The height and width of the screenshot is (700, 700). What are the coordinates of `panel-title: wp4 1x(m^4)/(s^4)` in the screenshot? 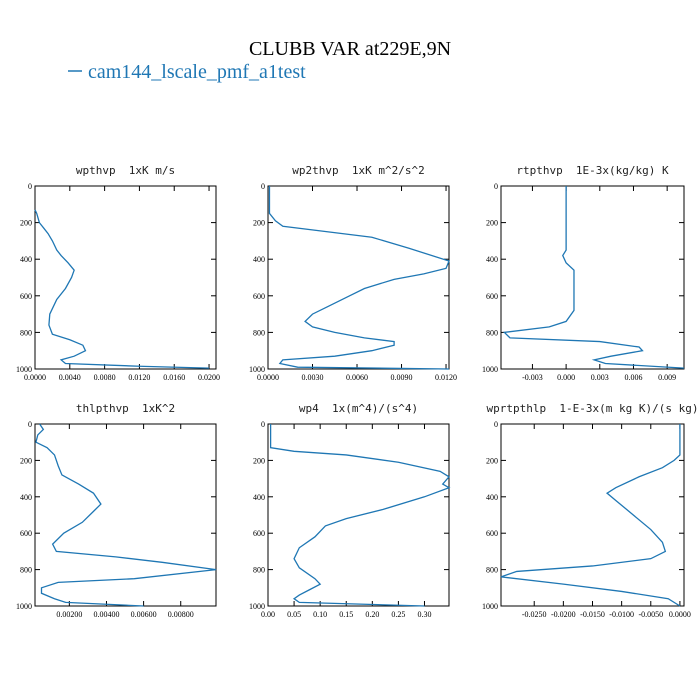 It's located at (358, 408).